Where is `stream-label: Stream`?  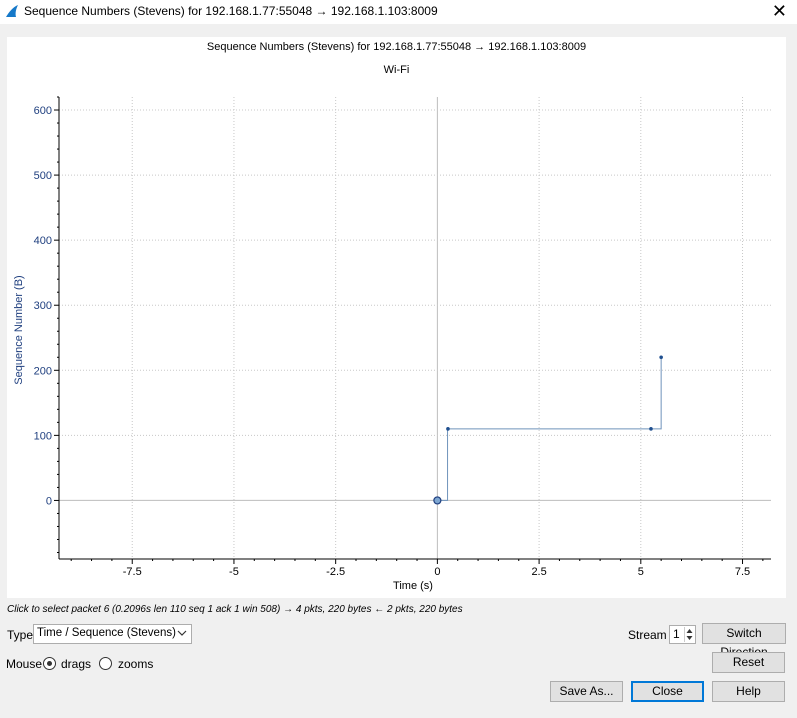
stream-label: Stream is located at coordinates (647, 635).